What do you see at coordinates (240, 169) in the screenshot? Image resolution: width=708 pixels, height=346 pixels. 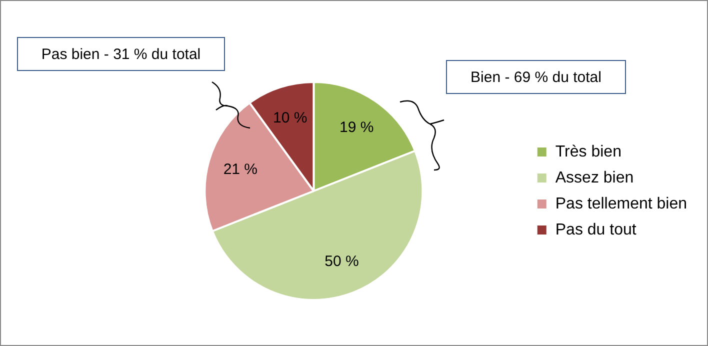 I see `data-label: 21 %` at bounding box center [240, 169].